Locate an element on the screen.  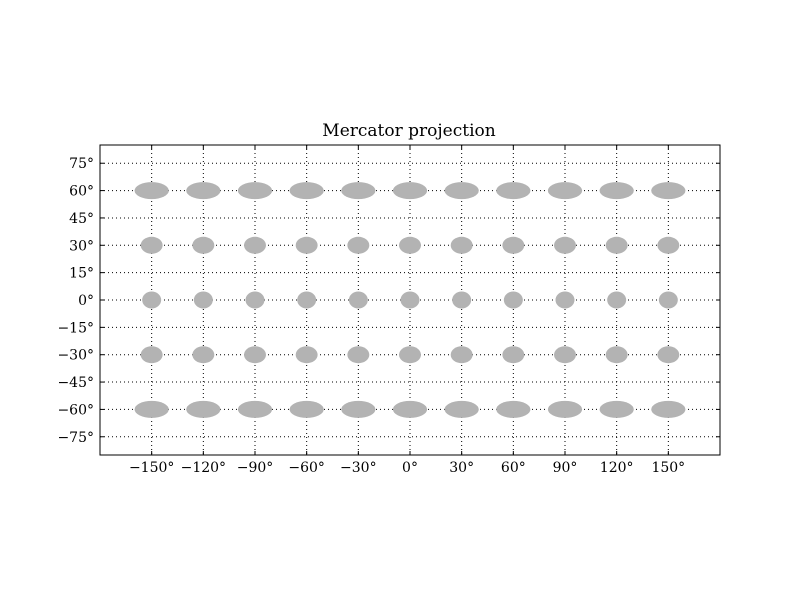
x-tick-label: 30° is located at coordinates (461, 468).